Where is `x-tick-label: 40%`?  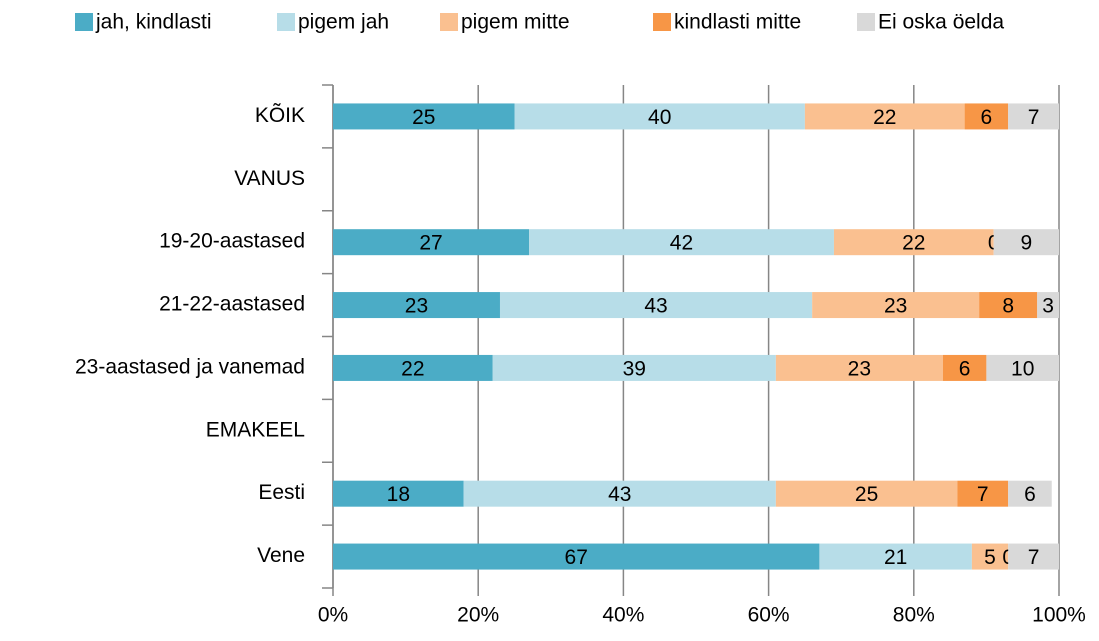
x-tick-label: 40% is located at coordinates (623, 615).